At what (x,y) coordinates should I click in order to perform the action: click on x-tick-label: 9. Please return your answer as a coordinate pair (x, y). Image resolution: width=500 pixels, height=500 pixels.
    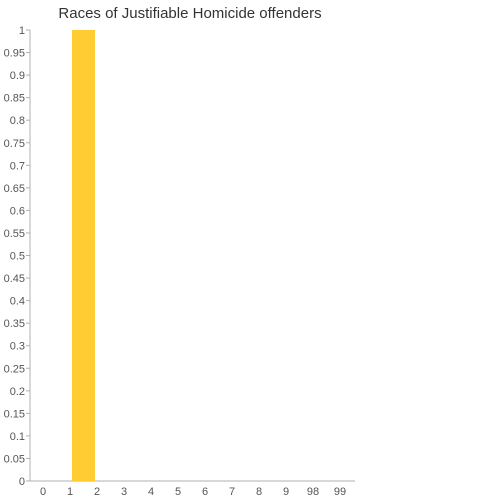
    Looking at the image, I should click on (286, 492).